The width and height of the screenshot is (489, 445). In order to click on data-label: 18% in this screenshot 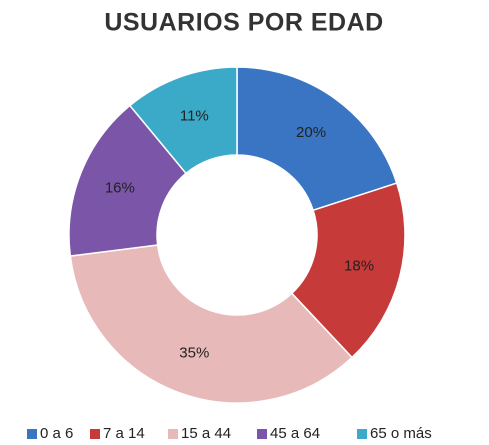, I will do `click(359, 265)`.